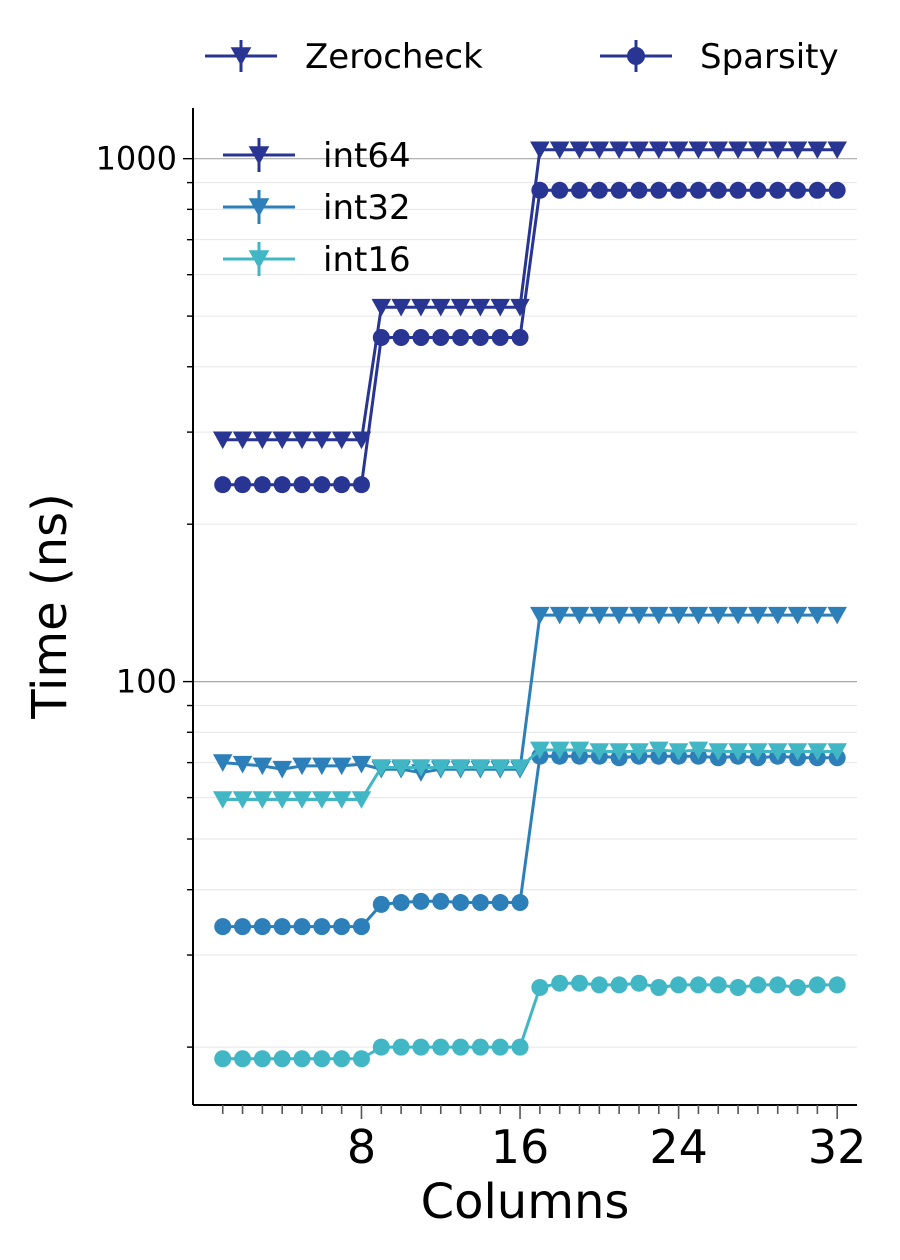  I want to click on legend-inner-item-int32: int32, so click(317, 208).